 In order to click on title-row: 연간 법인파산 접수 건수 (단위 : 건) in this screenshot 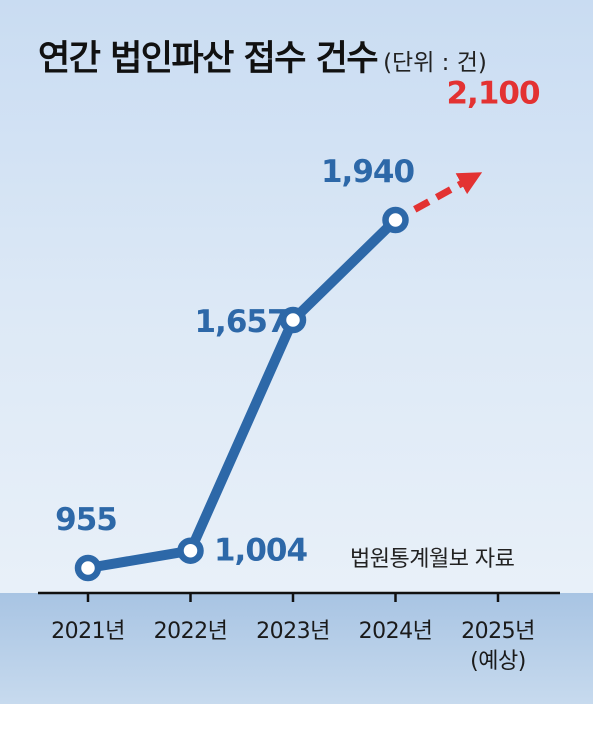, I will do `click(262, 55)`.